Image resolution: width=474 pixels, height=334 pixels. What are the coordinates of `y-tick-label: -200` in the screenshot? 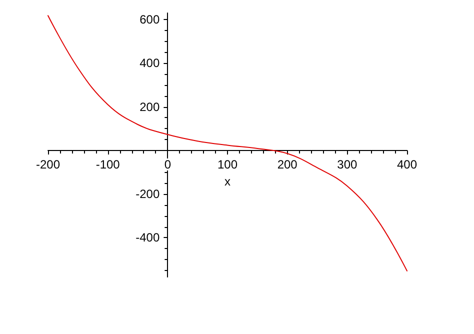 It's located at (148, 194).